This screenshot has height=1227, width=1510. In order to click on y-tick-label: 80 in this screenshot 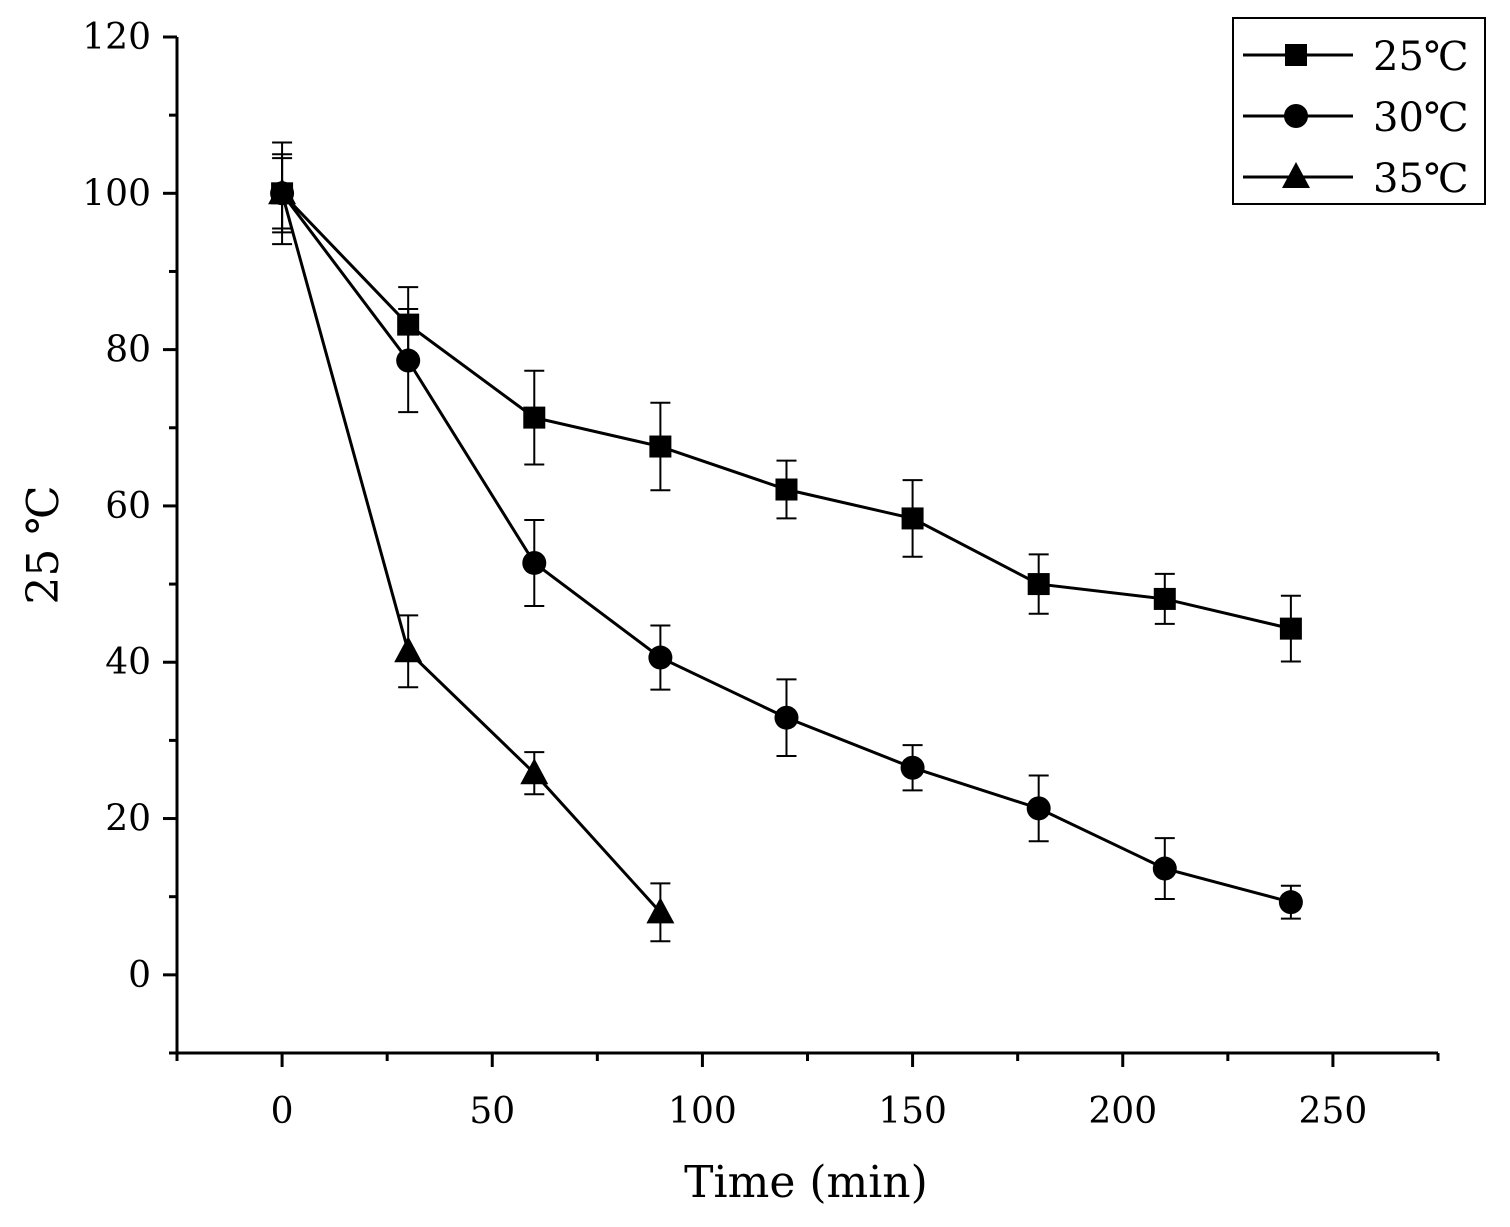, I will do `click(128, 350)`.